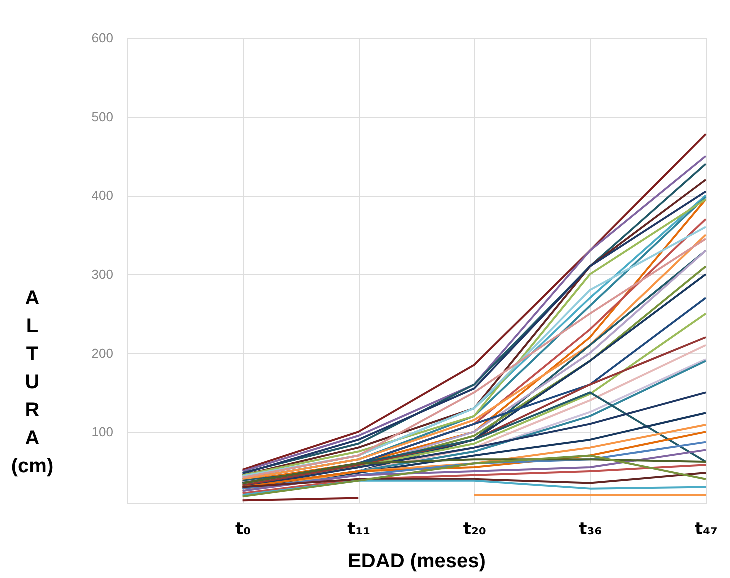  What do you see at coordinates (103, 116) in the screenshot?
I see `y-tick-label: 500` at bounding box center [103, 116].